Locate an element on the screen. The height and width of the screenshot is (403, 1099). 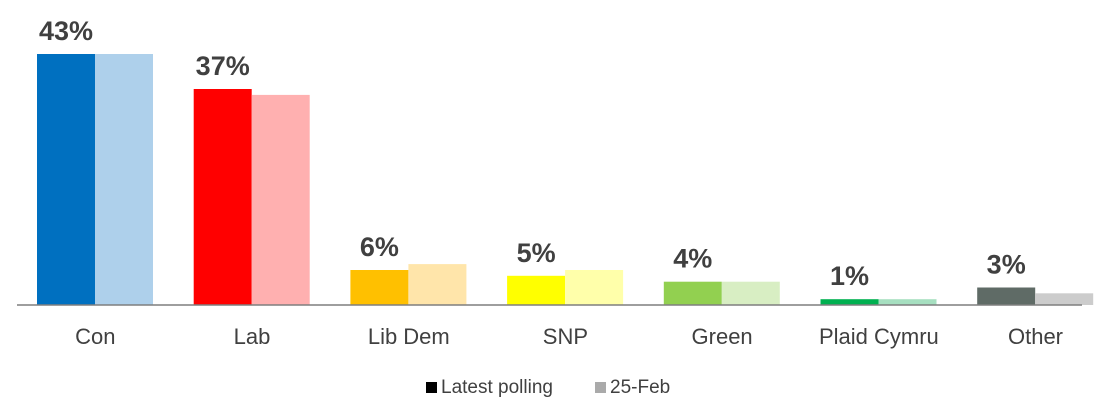
legend-label-previous: 25-Feb is located at coordinates (640, 387).